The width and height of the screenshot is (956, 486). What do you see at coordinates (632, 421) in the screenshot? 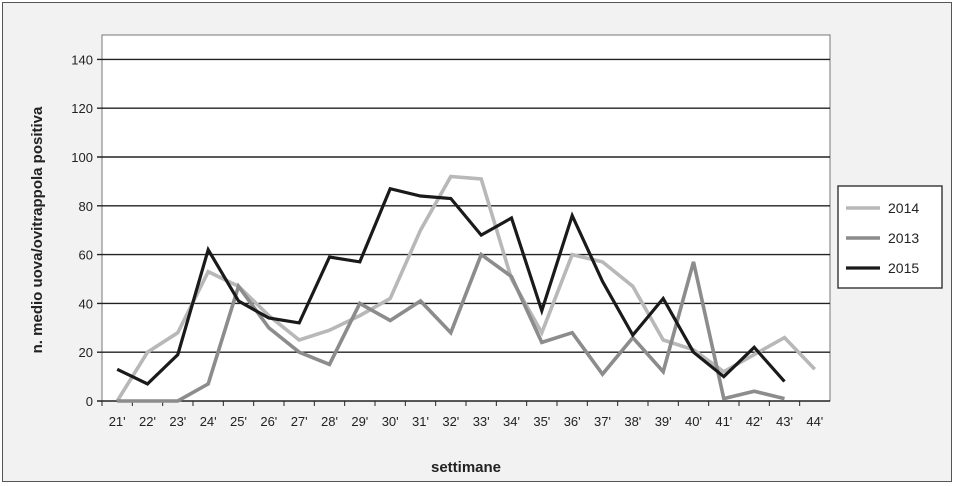
I see `x-tick-label: 38'` at bounding box center [632, 421].